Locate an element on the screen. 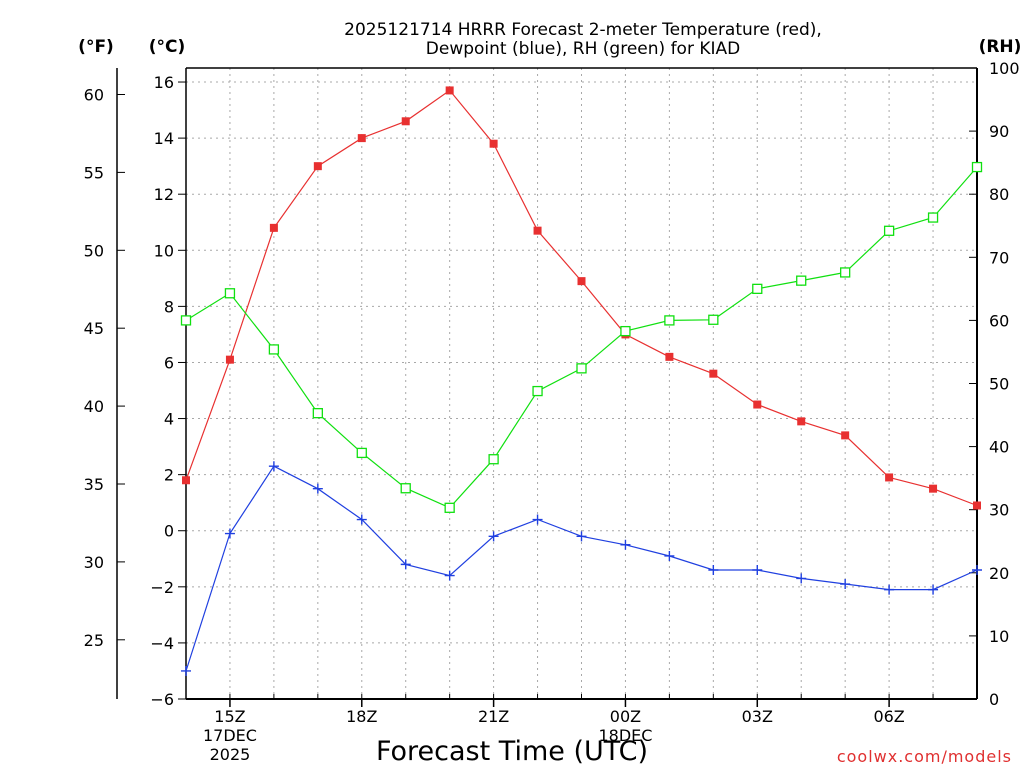 The height and width of the screenshot is (768, 1024). fahrenheit-tick-label: 45 is located at coordinates (94, 328).